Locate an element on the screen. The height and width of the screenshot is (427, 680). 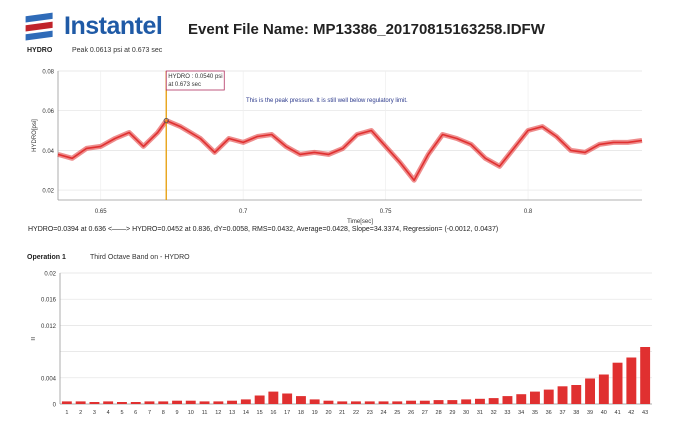
band-tick-label: 43 is located at coordinates (645, 413).